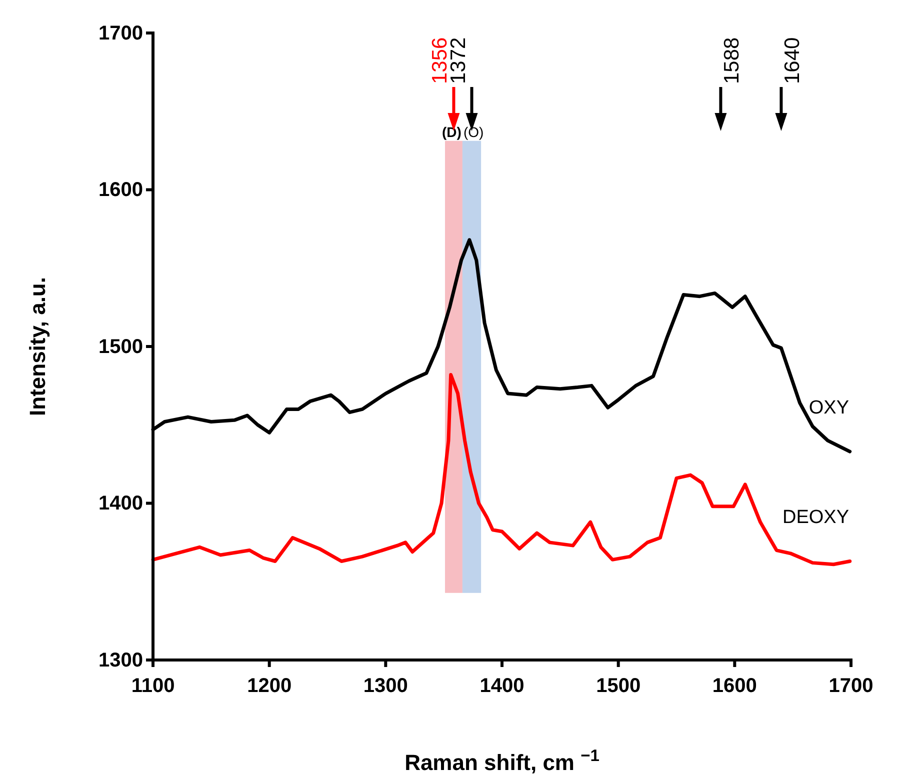 This screenshot has height=778, width=897. What do you see at coordinates (473, 132) in the screenshot?
I see `band-label: (O)` at bounding box center [473, 132].